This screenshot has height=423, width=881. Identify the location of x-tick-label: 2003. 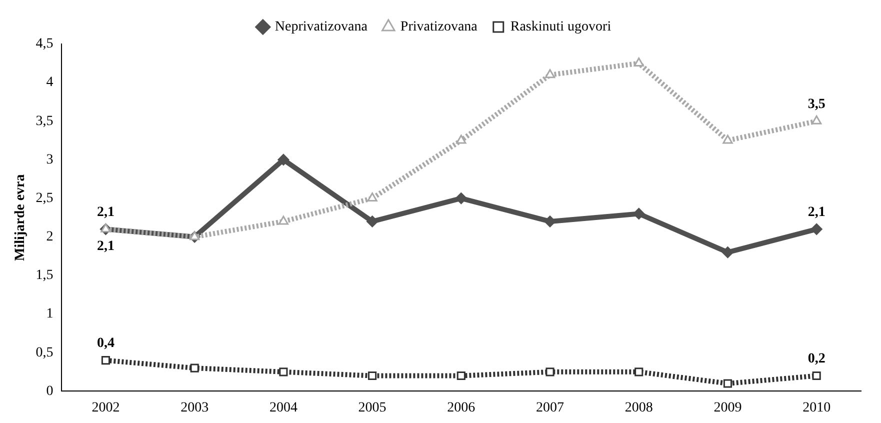
(194, 408).